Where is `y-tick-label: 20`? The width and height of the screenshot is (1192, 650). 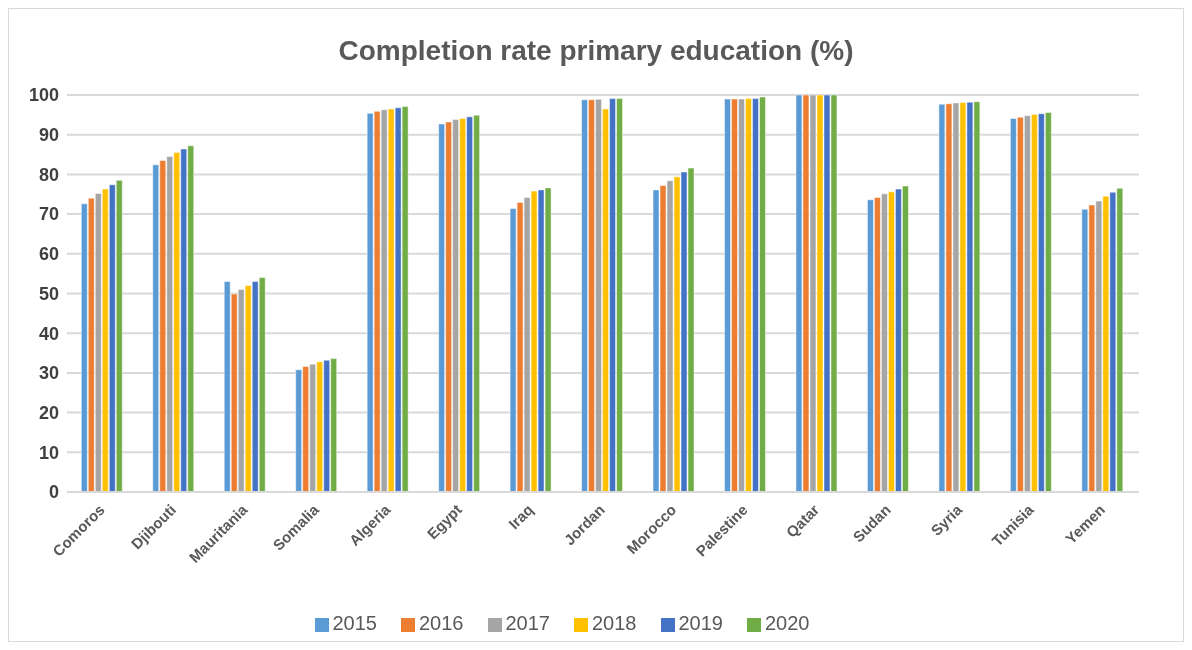 y-tick-label: 20 is located at coordinates (48, 412).